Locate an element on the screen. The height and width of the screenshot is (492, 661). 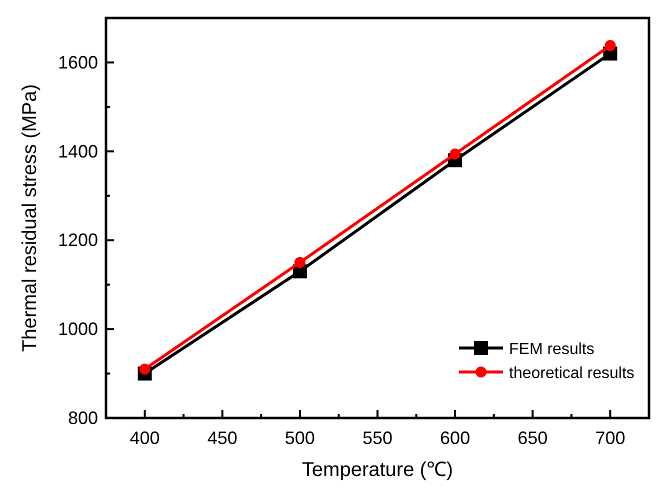
x-tick-label: 450 is located at coordinates (222, 438).